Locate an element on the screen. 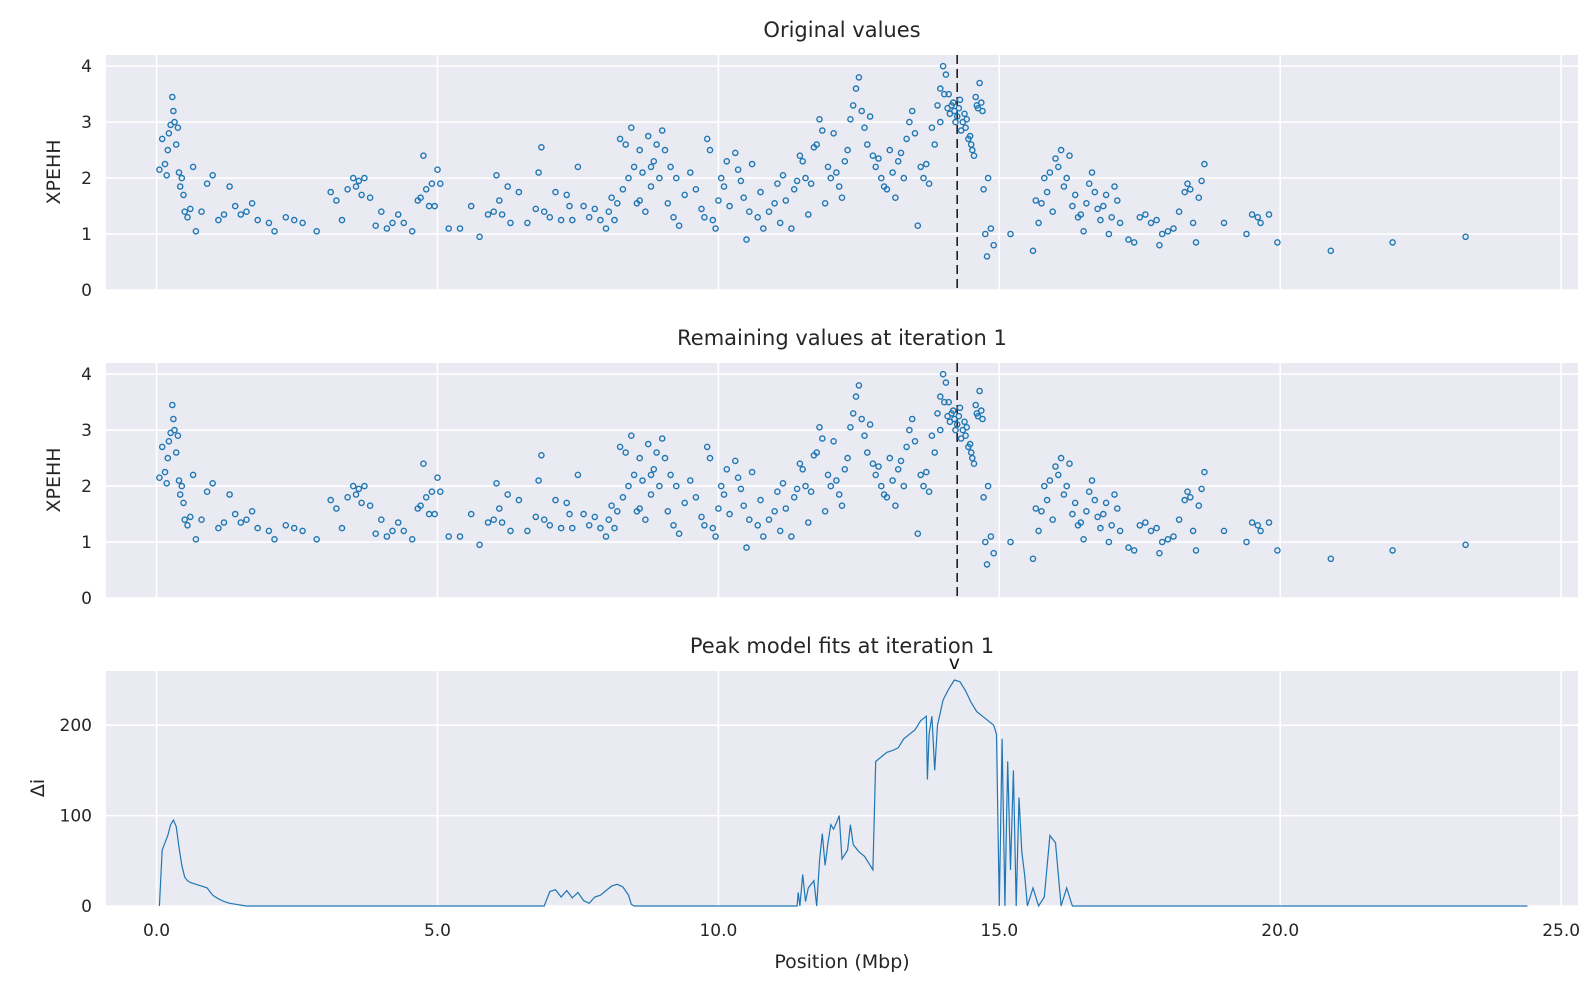  subplot-title: Original values is located at coordinates (841, 30).